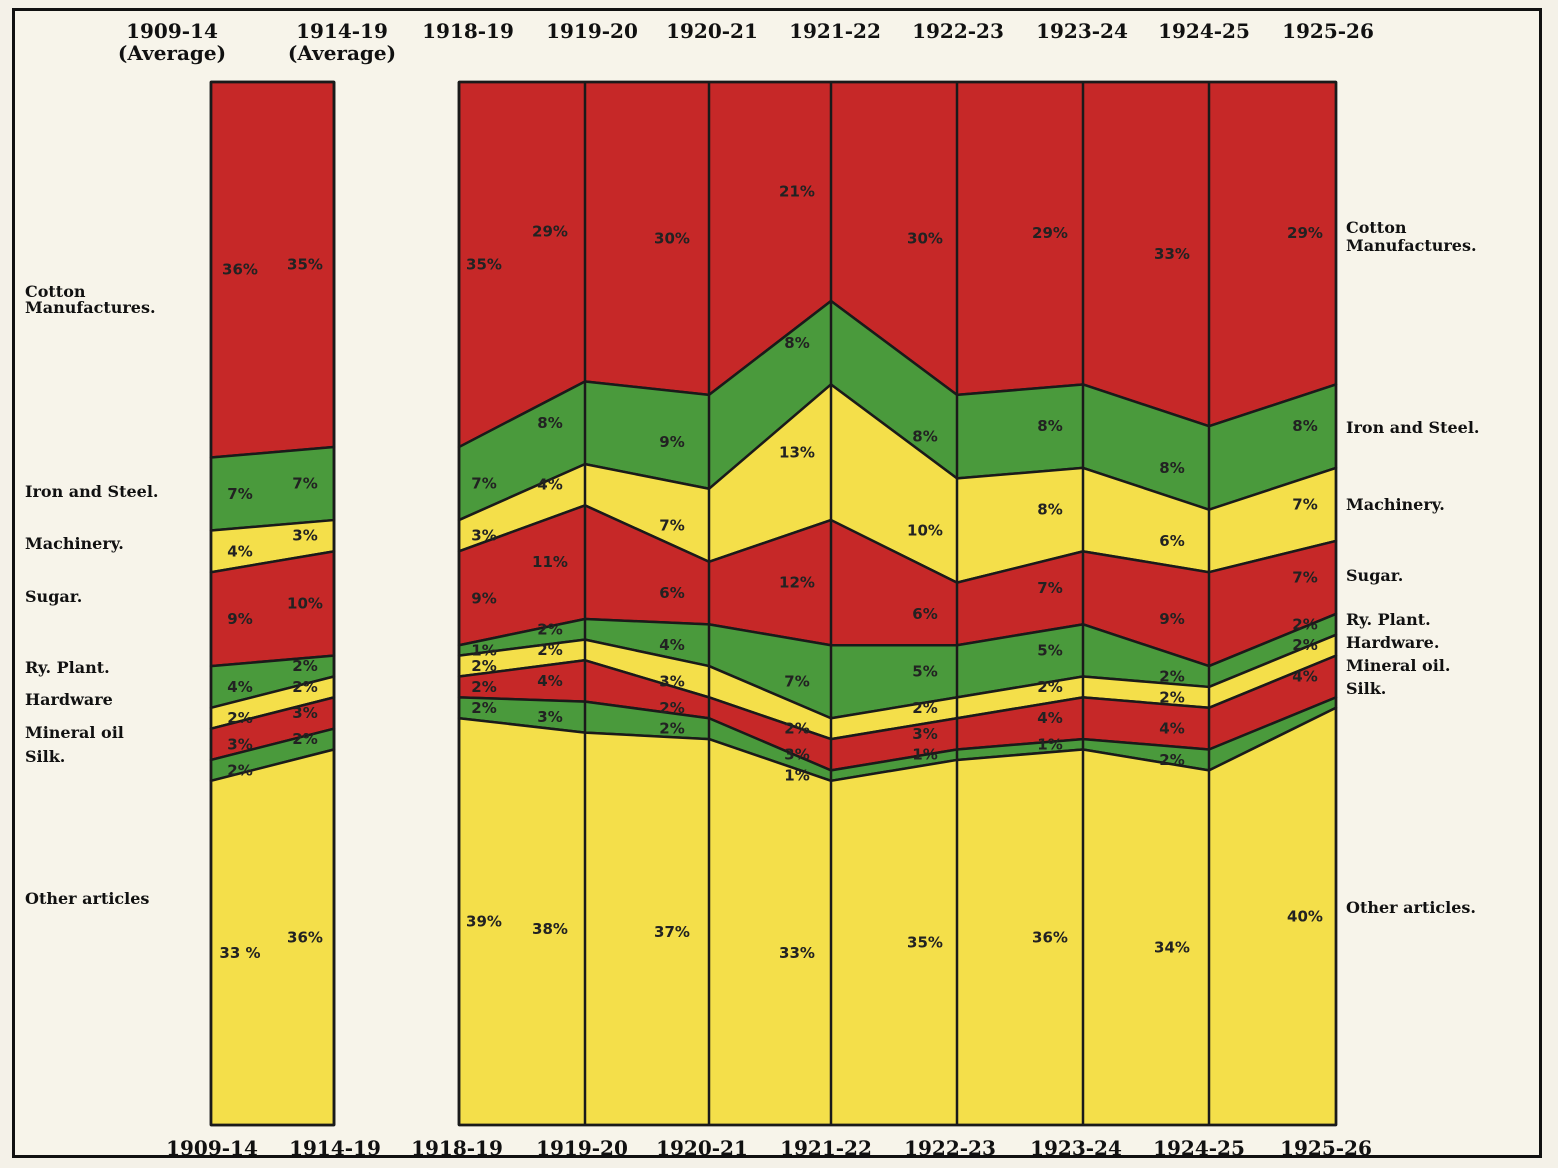 The image size is (1558, 1168). Describe the element at coordinates (74, 543) in the screenshot. I see `left-legend-label: Machinery.` at that location.